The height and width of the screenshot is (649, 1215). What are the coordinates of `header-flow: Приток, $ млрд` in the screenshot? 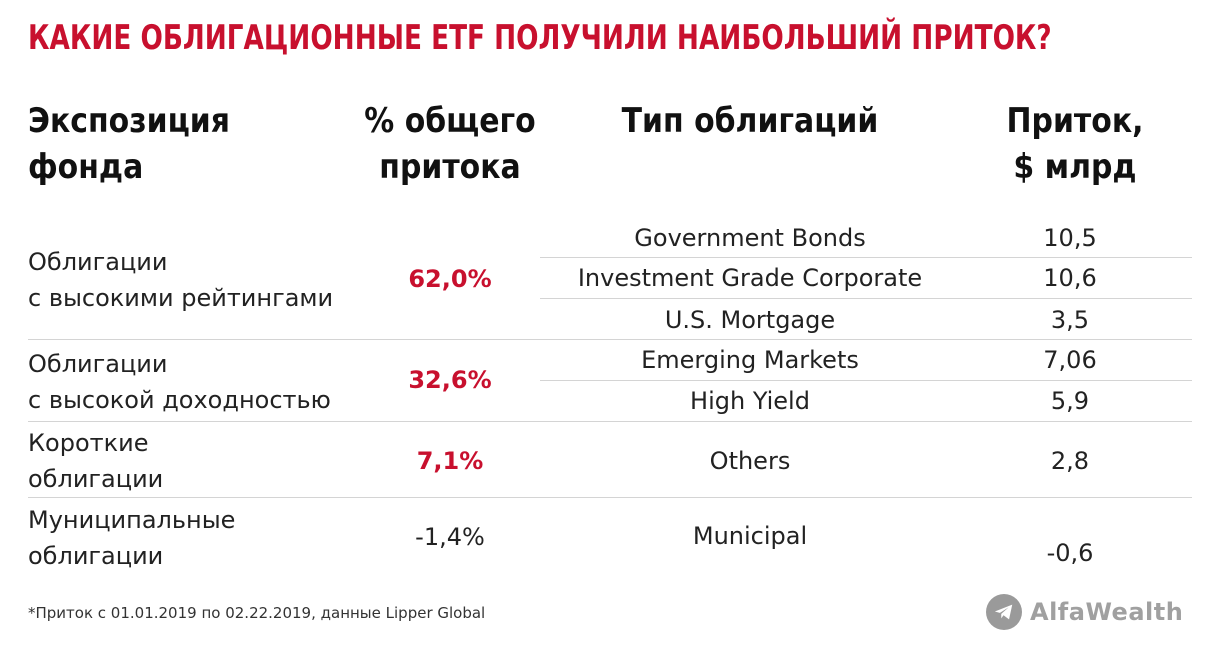 It's located at (1075, 144).